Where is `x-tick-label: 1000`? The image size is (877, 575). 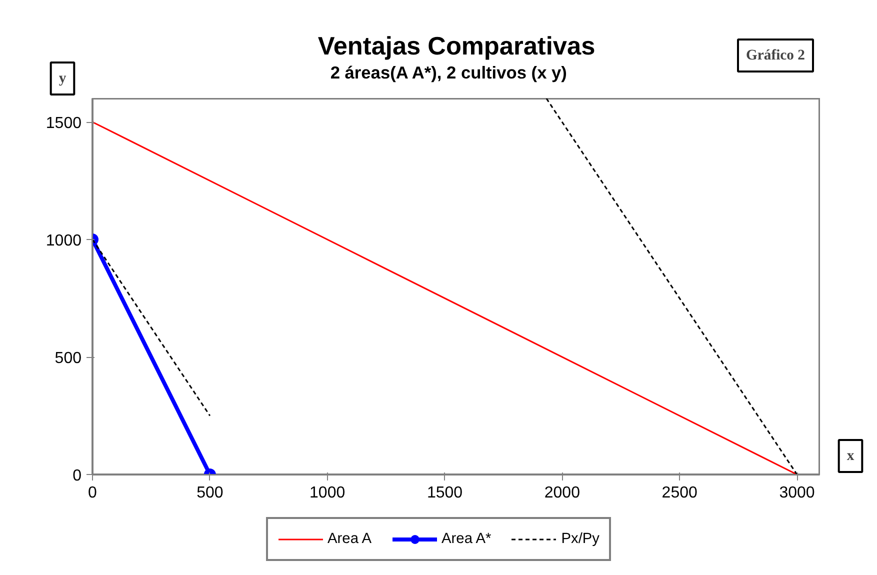 x-tick-label: 1000 is located at coordinates (328, 493).